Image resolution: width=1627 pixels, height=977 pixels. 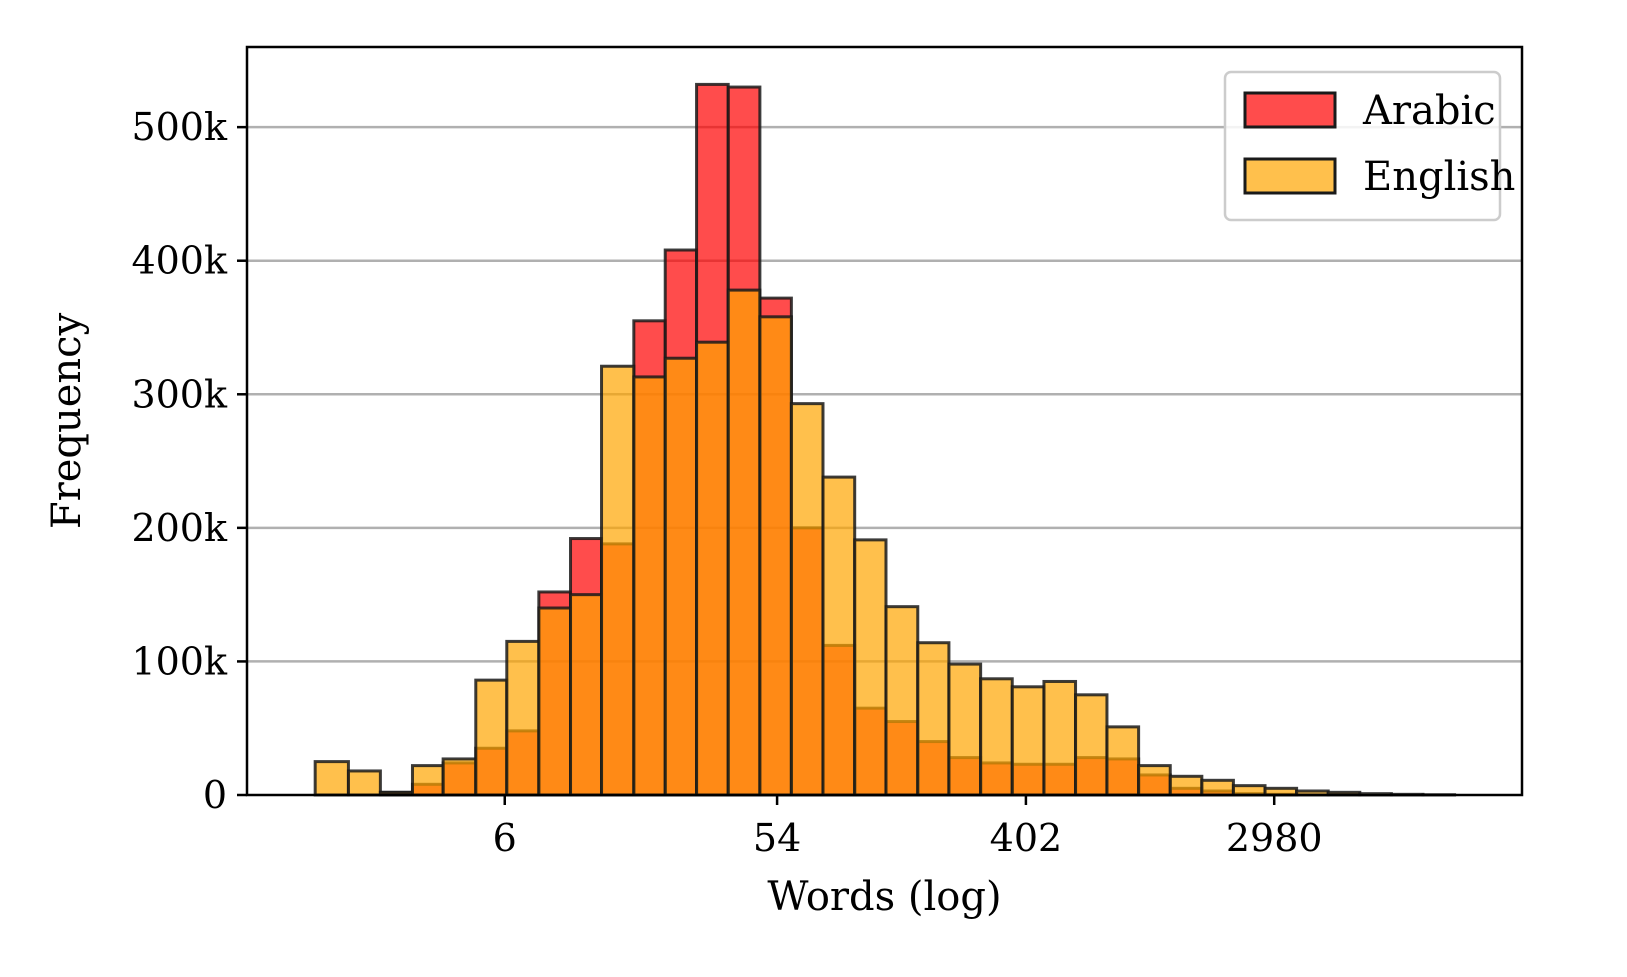 What do you see at coordinates (908, 827) in the screenshot?
I see `x-axis-ticks: 6 54 402 2980` at bounding box center [908, 827].